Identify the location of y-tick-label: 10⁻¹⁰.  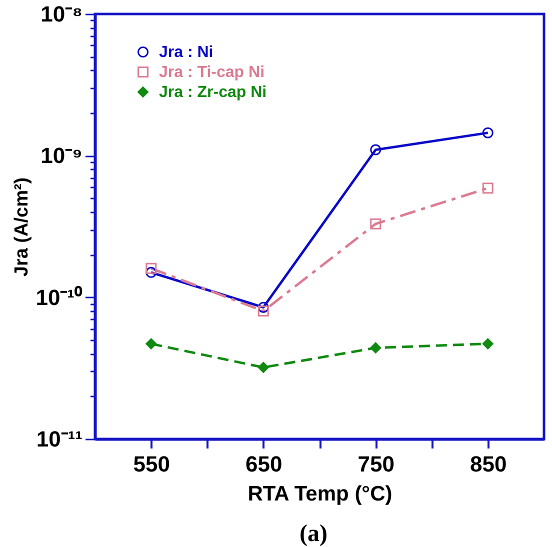
(59, 297).